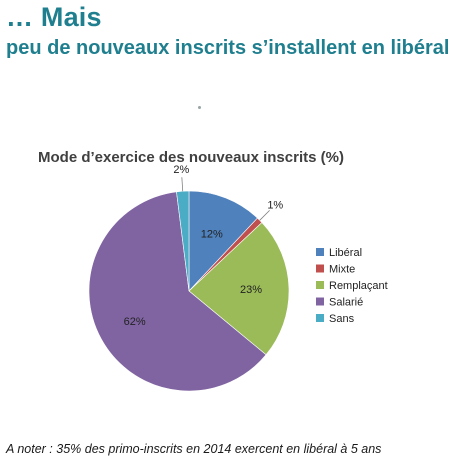  Describe the element at coordinates (320, 318) in the screenshot. I see `legend-swatch-sans` at that location.